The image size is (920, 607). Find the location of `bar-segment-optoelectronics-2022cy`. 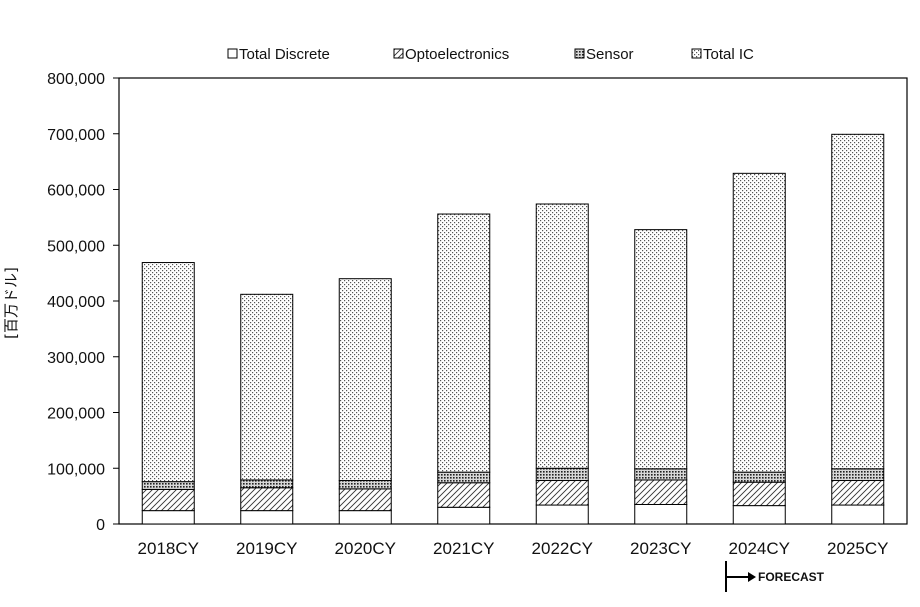

bar-segment-optoelectronics-2022cy is located at coordinates (562, 493).